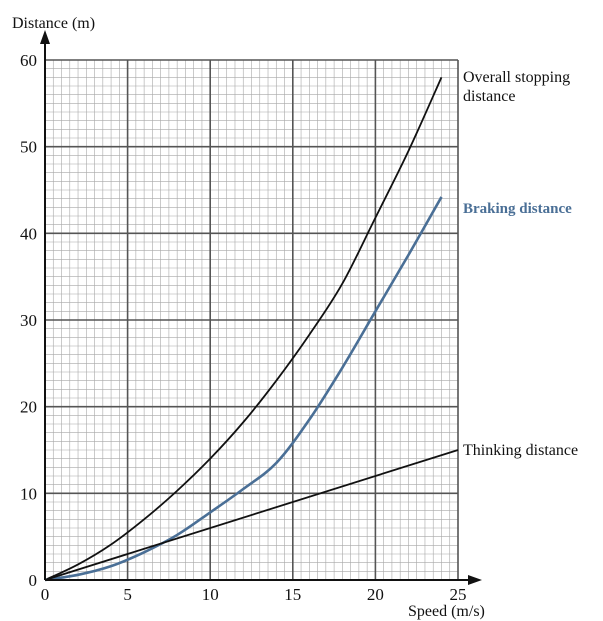  What do you see at coordinates (475, 580) in the screenshot?
I see `x-axis-arrow-icon` at bounding box center [475, 580].